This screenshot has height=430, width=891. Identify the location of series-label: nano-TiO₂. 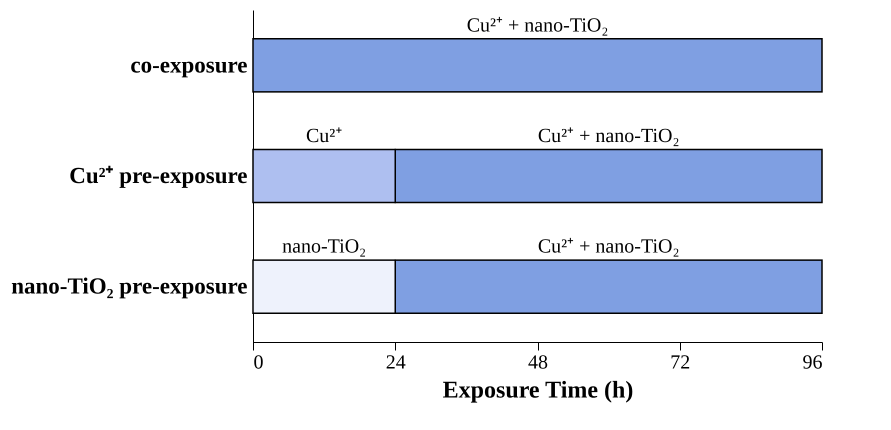
(324, 247).